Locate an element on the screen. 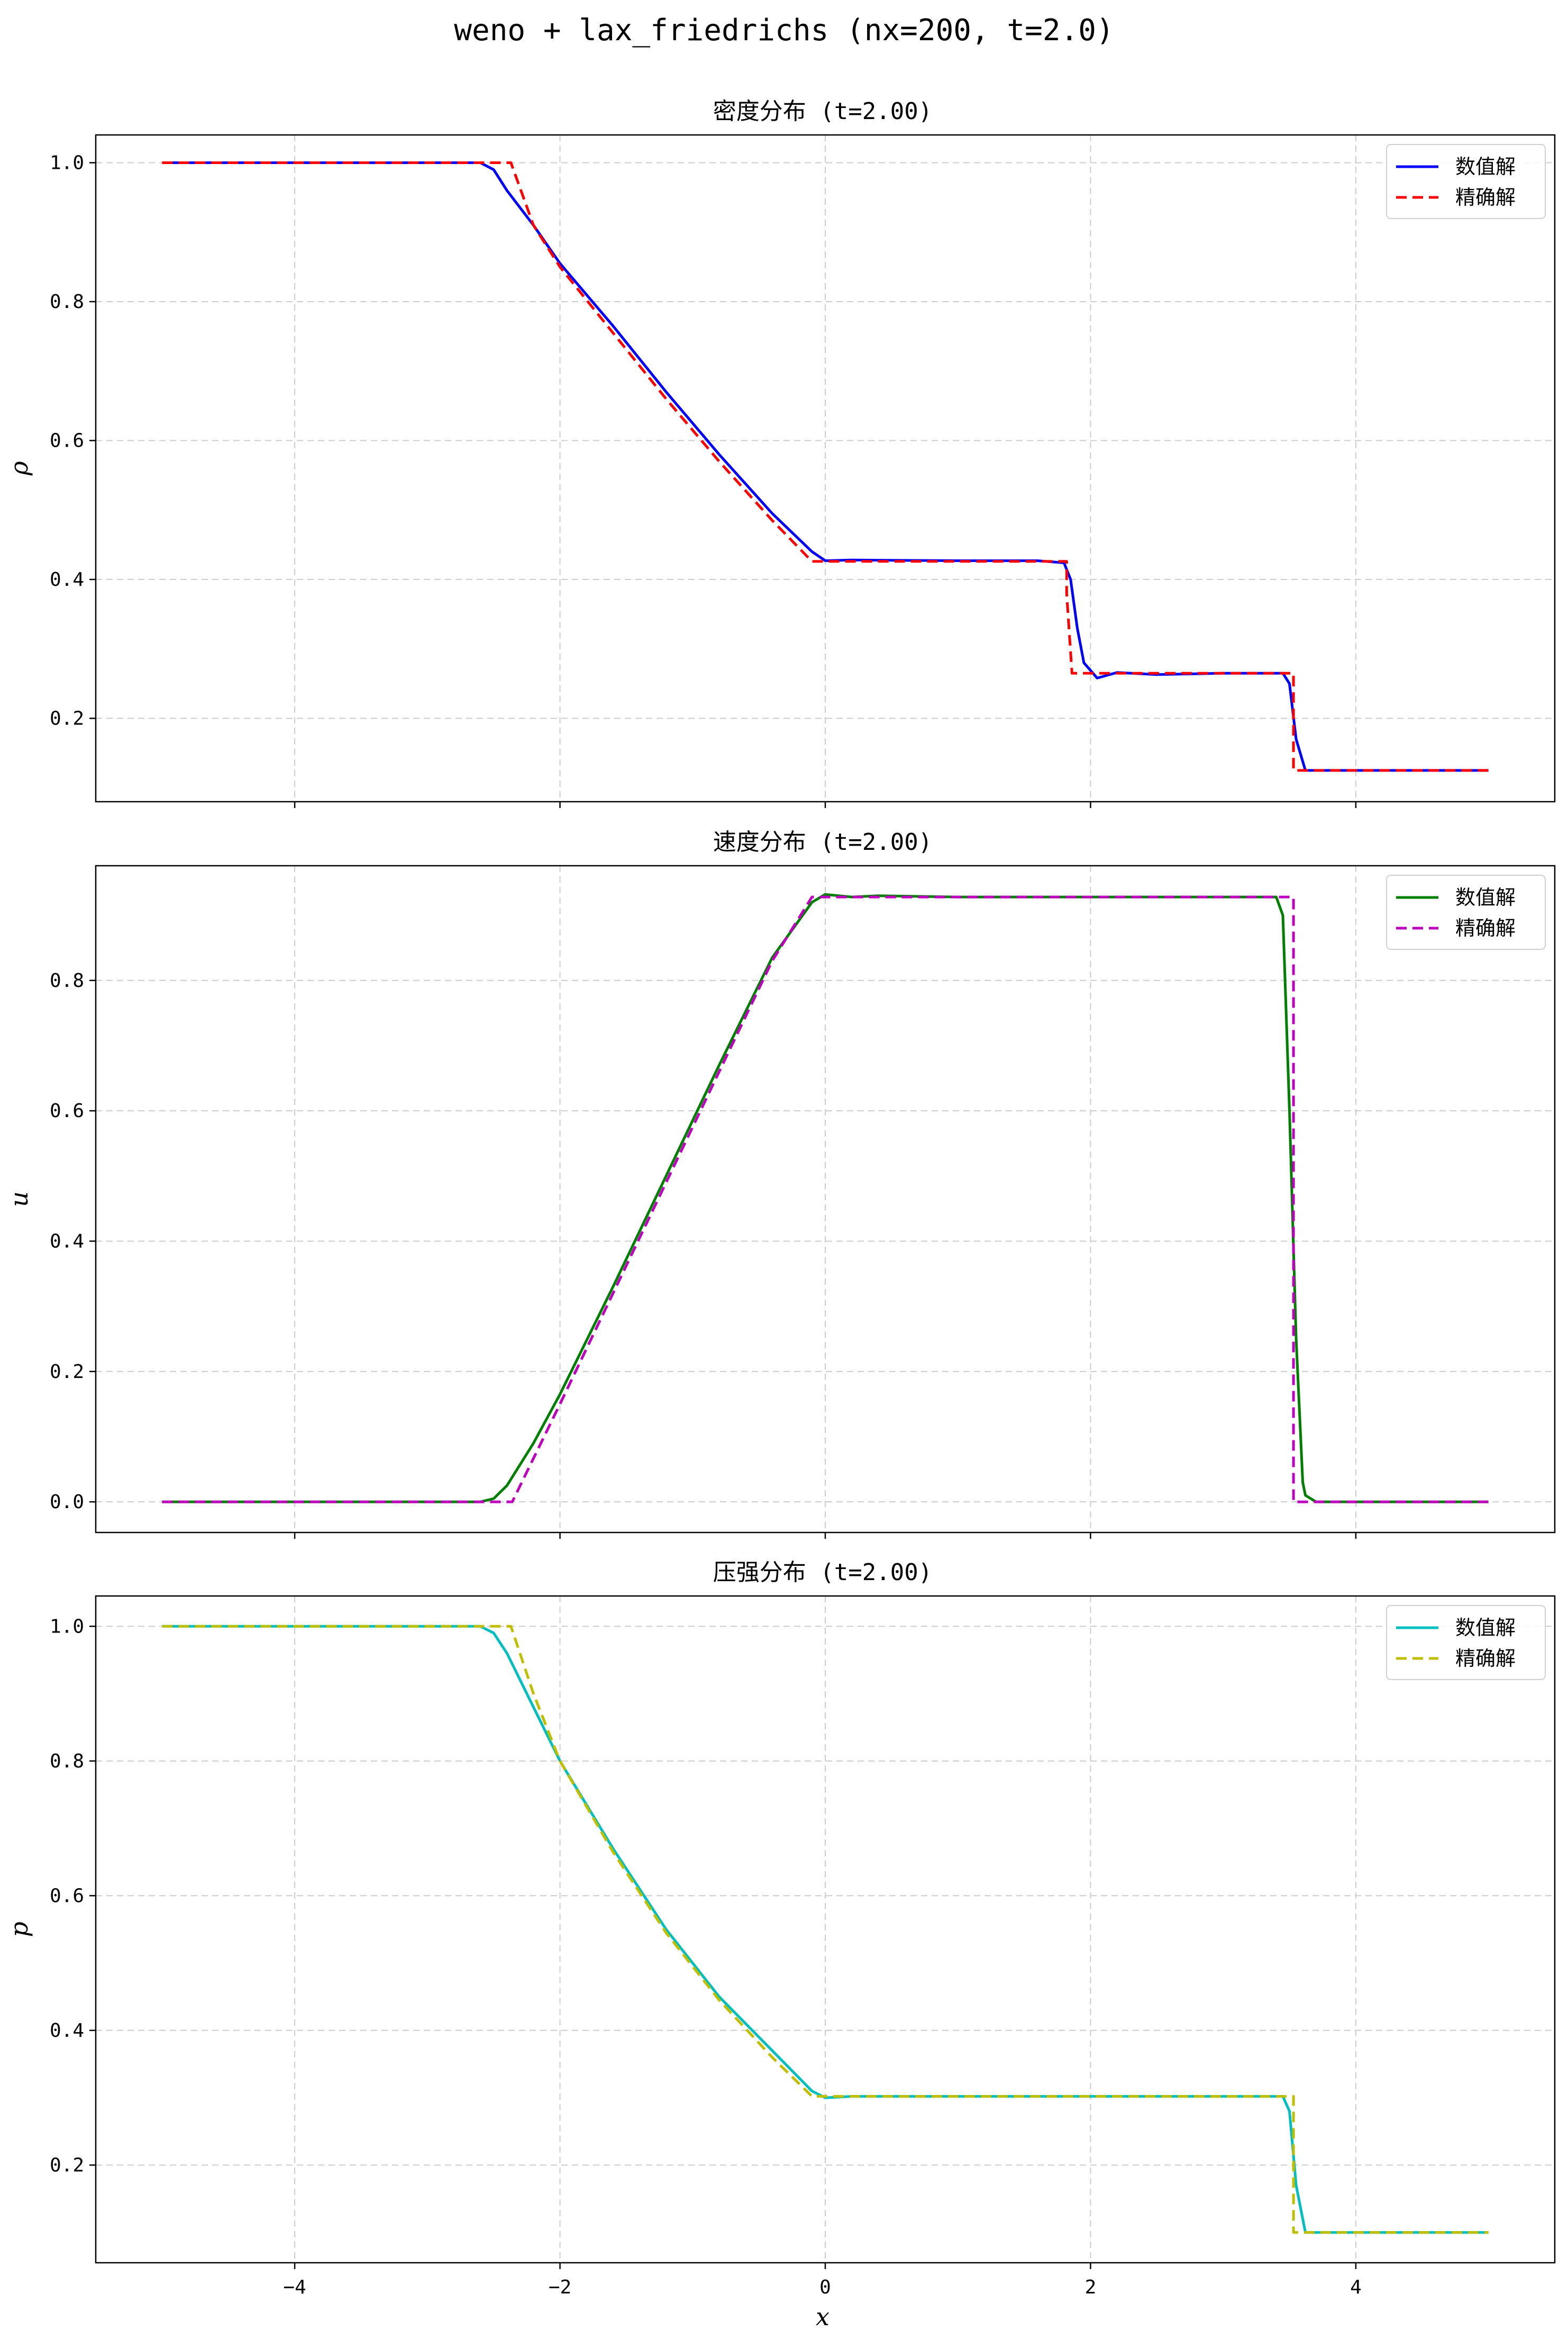 This screenshot has height=2340, width=1568. pressure-legend-box is located at coordinates (1466, 1643).